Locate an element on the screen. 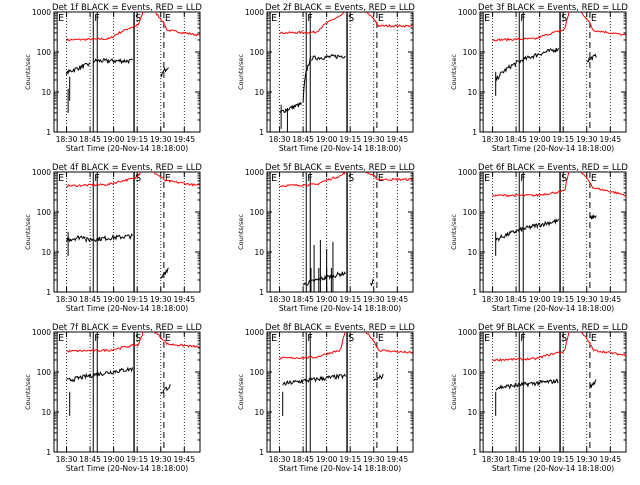  panel-title: Det 2f BLACK = Events, RED = LLD is located at coordinates (340, 8).